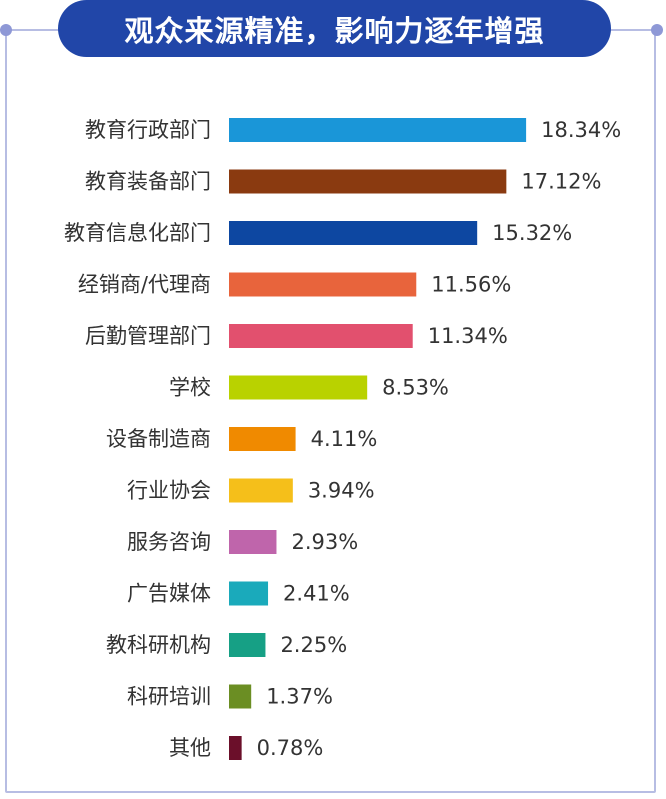 The width and height of the screenshot is (666, 799). I want to click on value-label: 8.53%, so click(415, 388).